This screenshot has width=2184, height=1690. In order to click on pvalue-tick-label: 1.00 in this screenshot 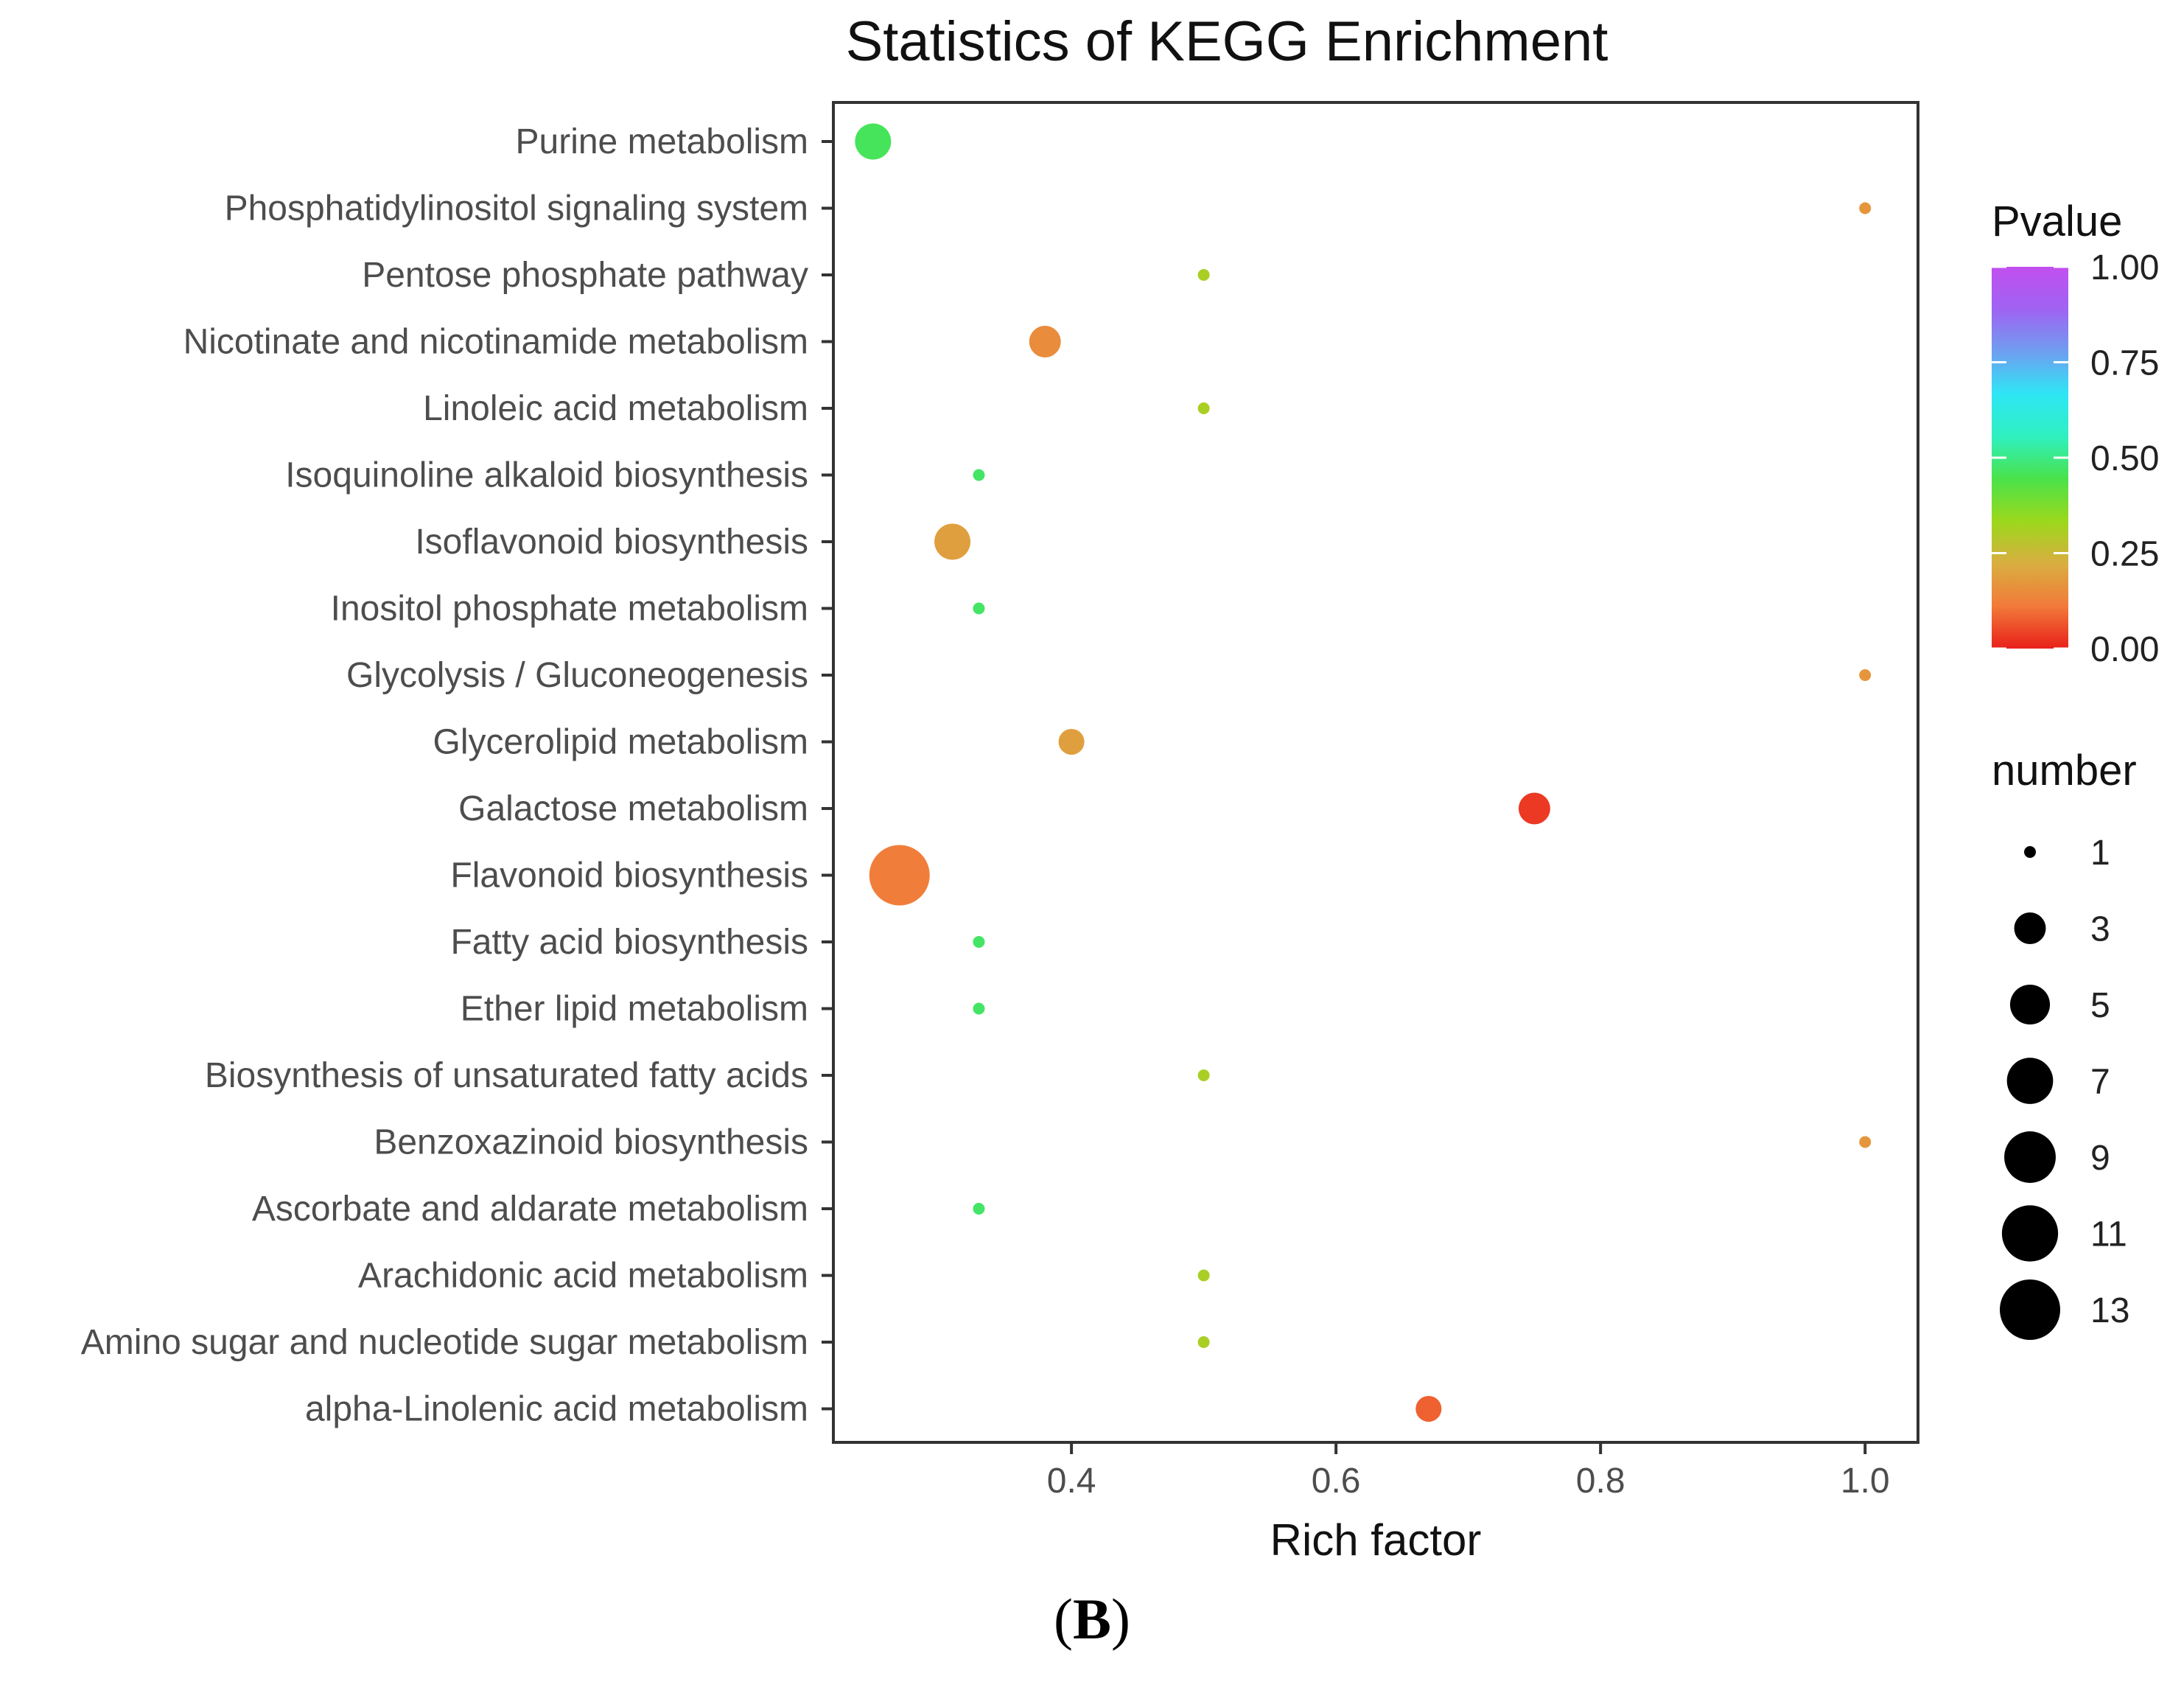, I will do `click(2124, 268)`.